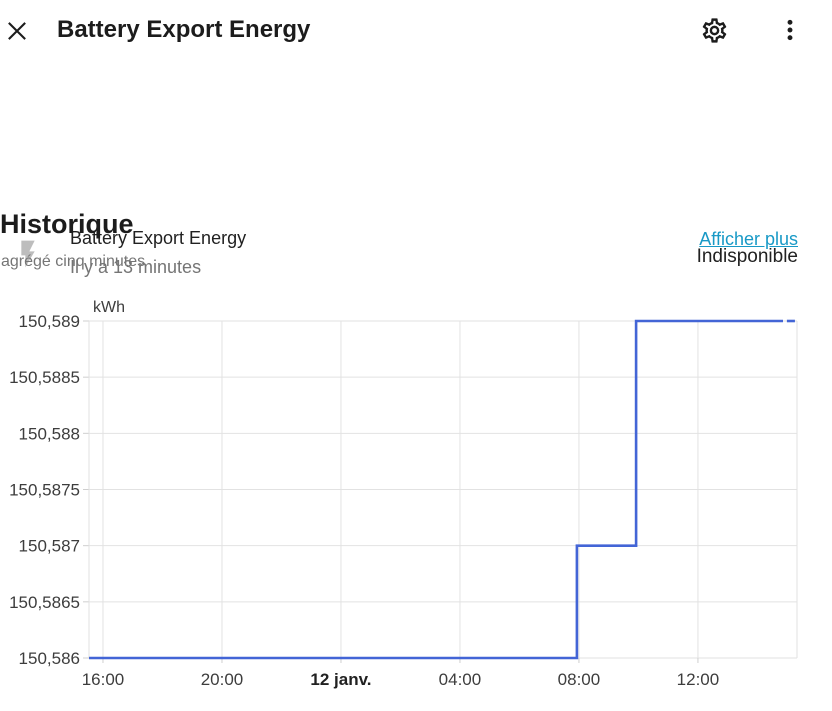 The width and height of the screenshot is (832, 711). What do you see at coordinates (579, 679) in the screenshot?
I see `x-tick-label: 08:00` at bounding box center [579, 679].